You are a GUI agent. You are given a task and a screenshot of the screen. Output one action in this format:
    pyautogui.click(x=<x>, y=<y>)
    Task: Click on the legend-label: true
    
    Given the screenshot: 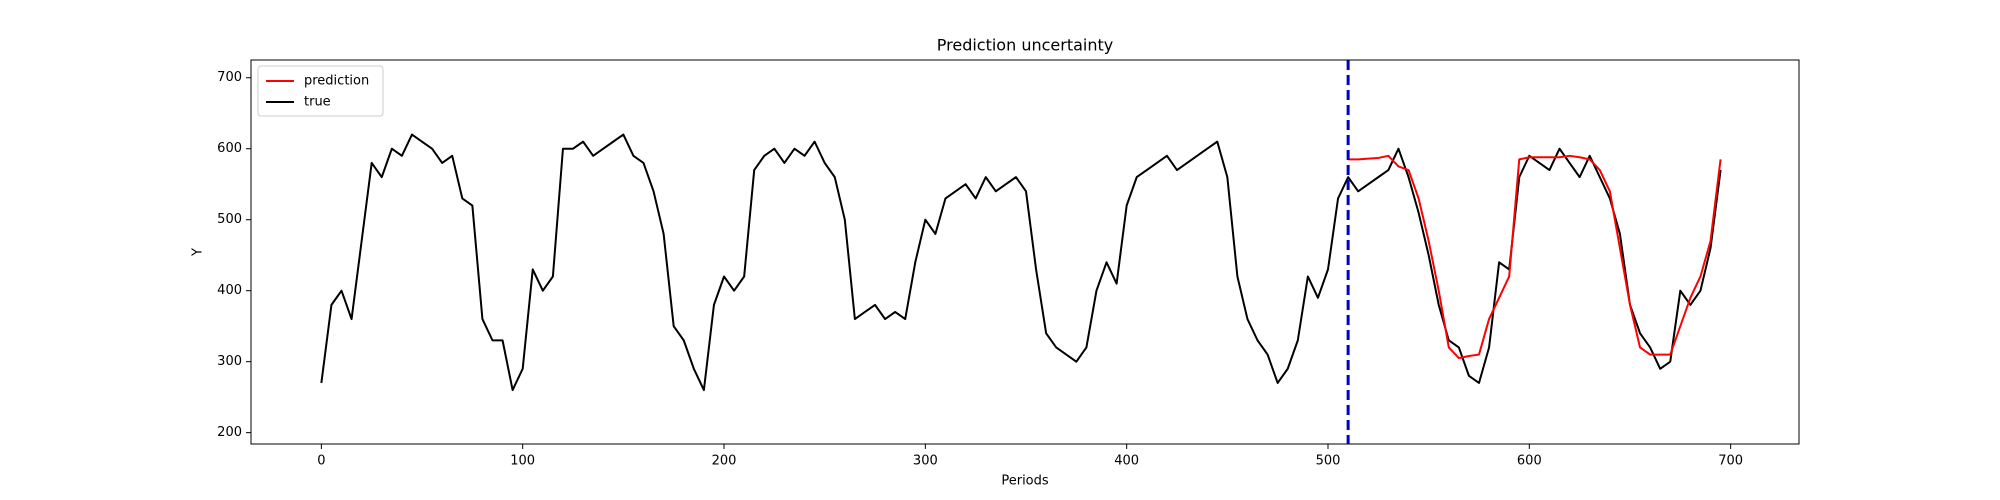 What is the action you would take?
    pyautogui.click(x=317, y=102)
    